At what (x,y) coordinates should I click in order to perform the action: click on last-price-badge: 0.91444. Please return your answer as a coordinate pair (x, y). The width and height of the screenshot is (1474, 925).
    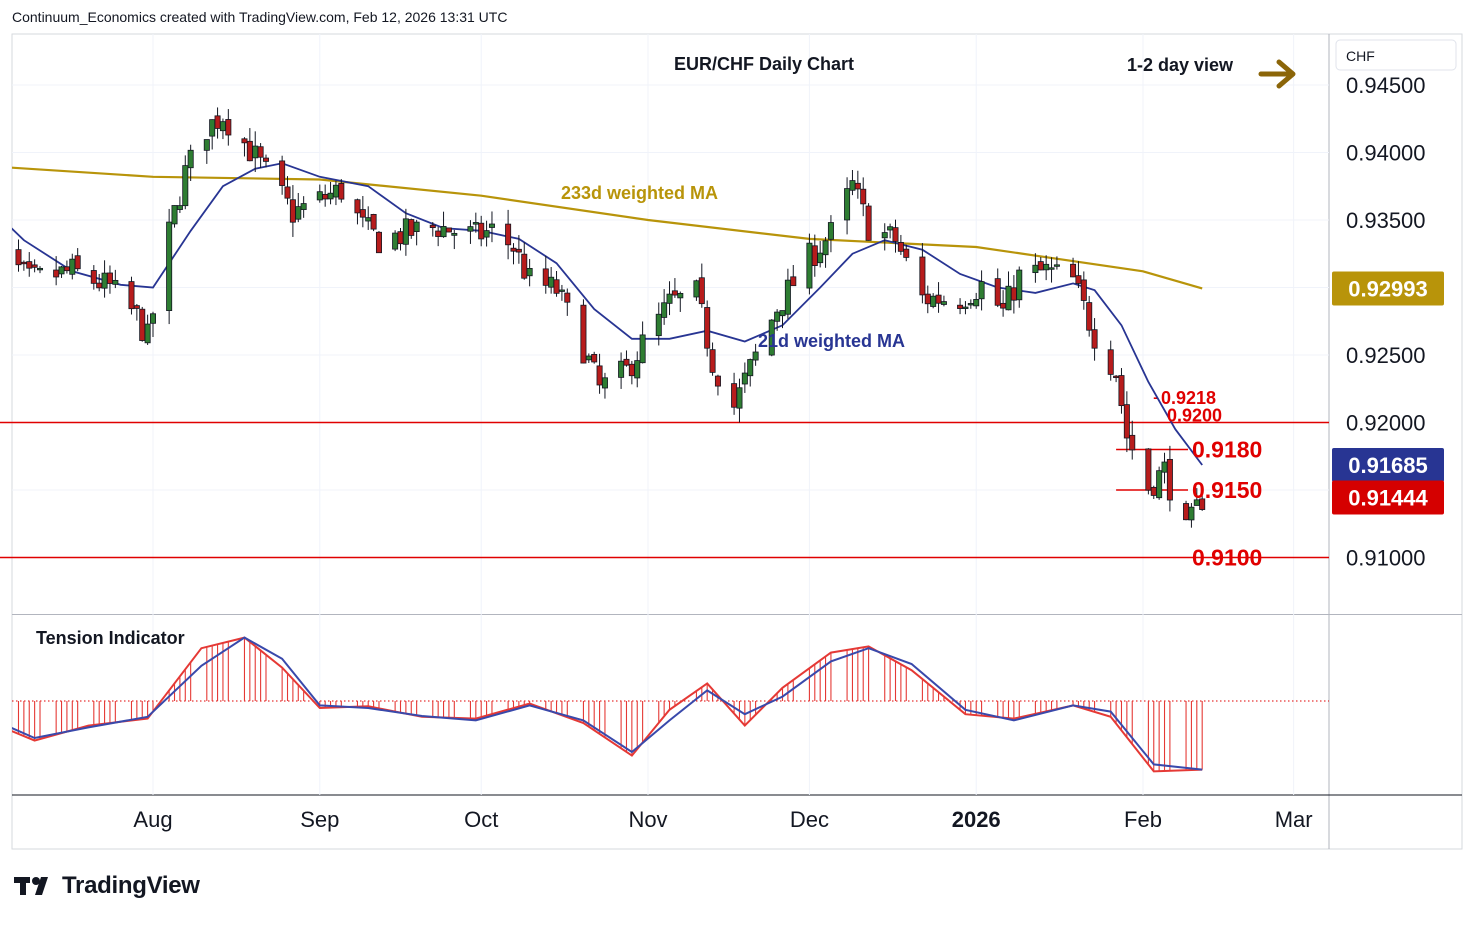
    Looking at the image, I should click on (1388, 497).